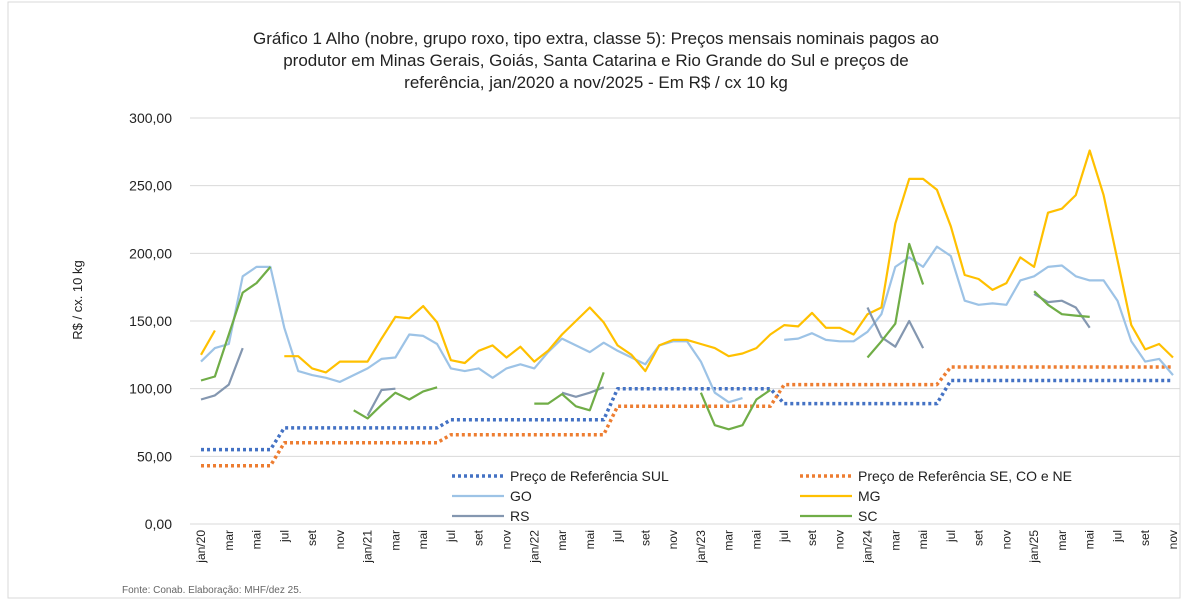 The image size is (1186, 601). Describe the element at coordinates (701, 547) in the screenshot. I see `x-tick-label: jan/23` at that location.